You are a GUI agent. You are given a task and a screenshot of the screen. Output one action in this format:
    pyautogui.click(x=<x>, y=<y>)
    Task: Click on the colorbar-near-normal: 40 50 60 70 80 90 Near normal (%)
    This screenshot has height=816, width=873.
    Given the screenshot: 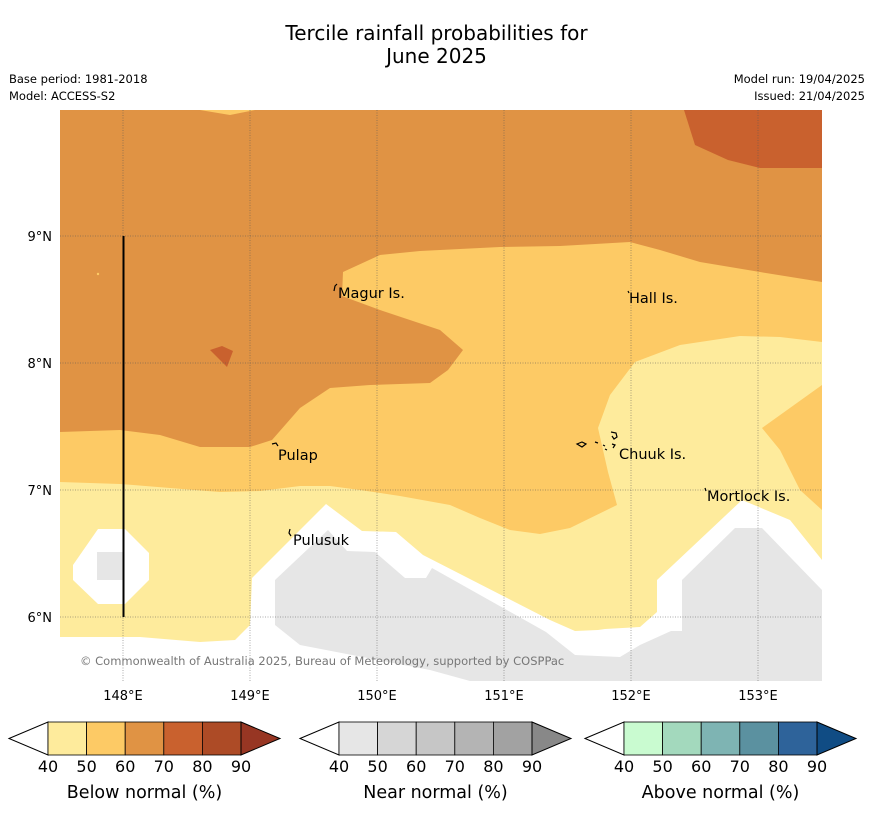 What is the action you would take?
    pyautogui.click(x=435, y=762)
    